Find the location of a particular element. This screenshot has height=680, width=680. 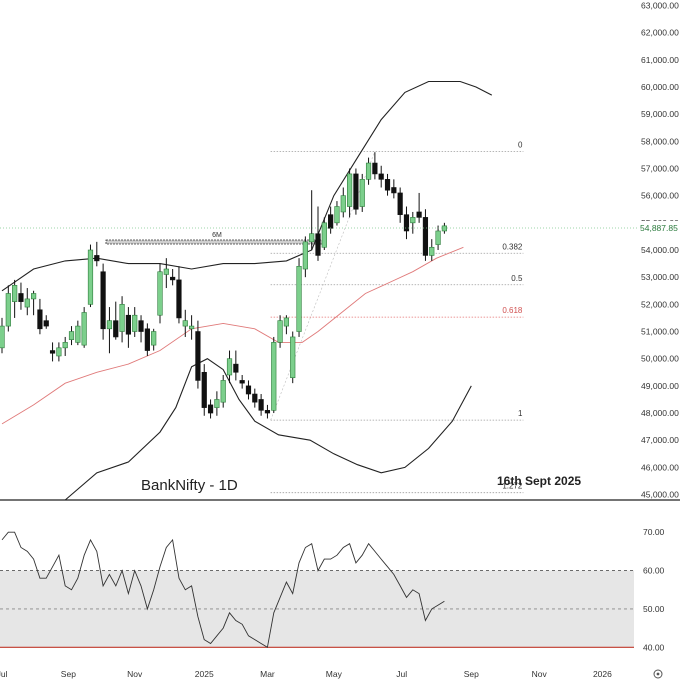

fib-level-label: 0.618 is located at coordinates (512, 310).